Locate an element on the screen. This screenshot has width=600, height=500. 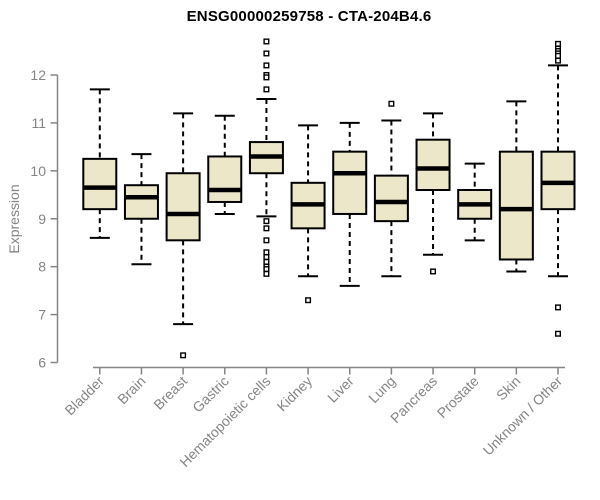
boxplot-breast is located at coordinates (183, 235).